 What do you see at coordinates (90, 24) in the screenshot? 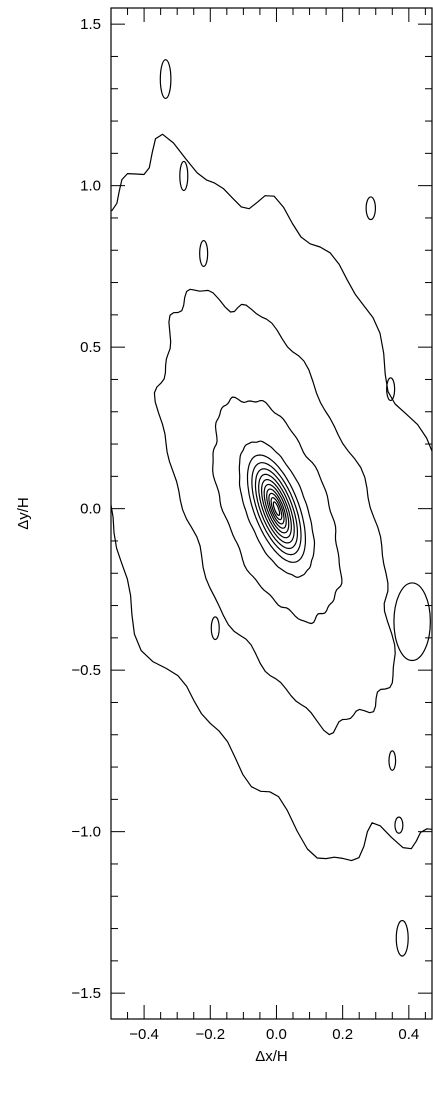
I see `y-tick-label: 1.5` at bounding box center [90, 24].